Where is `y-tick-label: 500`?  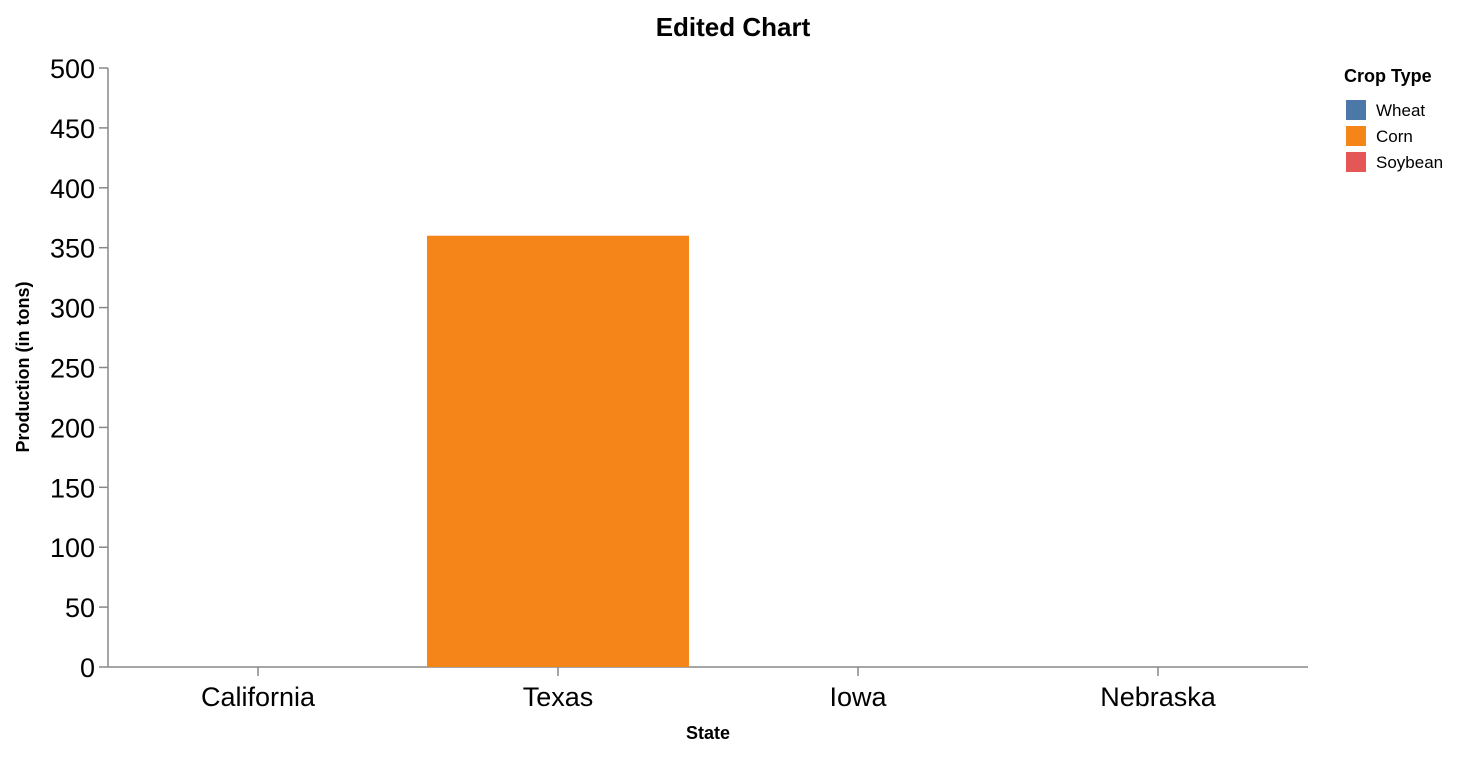
y-tick-label: 500 is located at coordinates (72, 69).